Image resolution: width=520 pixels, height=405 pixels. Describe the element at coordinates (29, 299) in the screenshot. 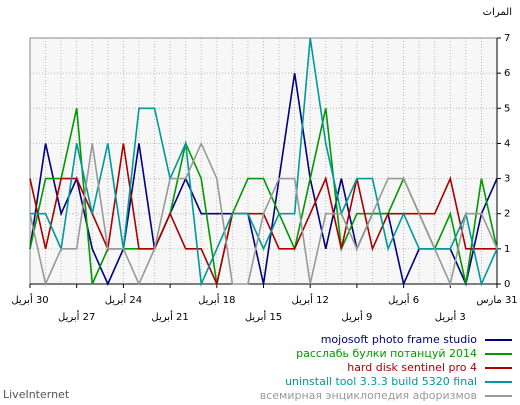

I see `x-tick-label: 30 أبريل` at that location.